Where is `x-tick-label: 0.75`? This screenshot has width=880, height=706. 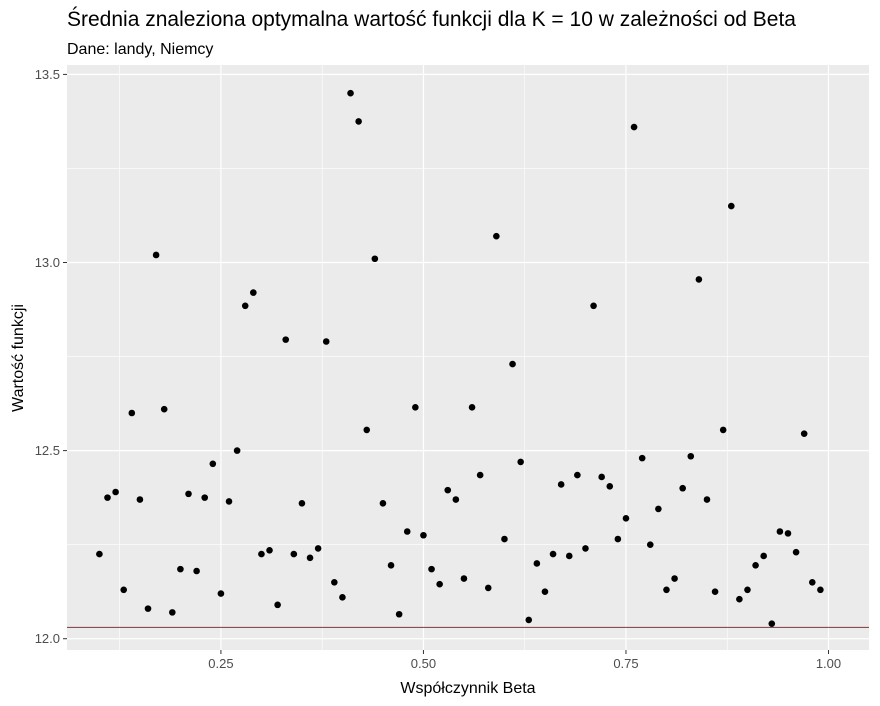
x-tick-label: 0.75 is located at coordinates (625, 663).